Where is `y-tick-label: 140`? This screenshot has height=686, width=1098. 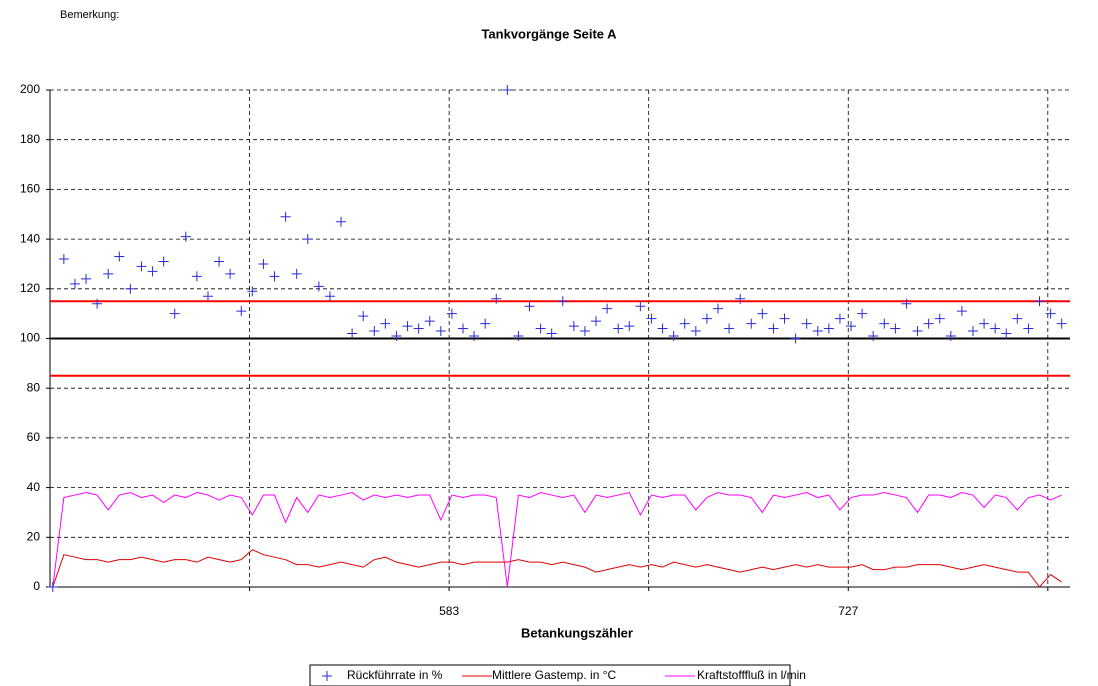 y-tick-label: 140 is located at coordinates (30, 238).